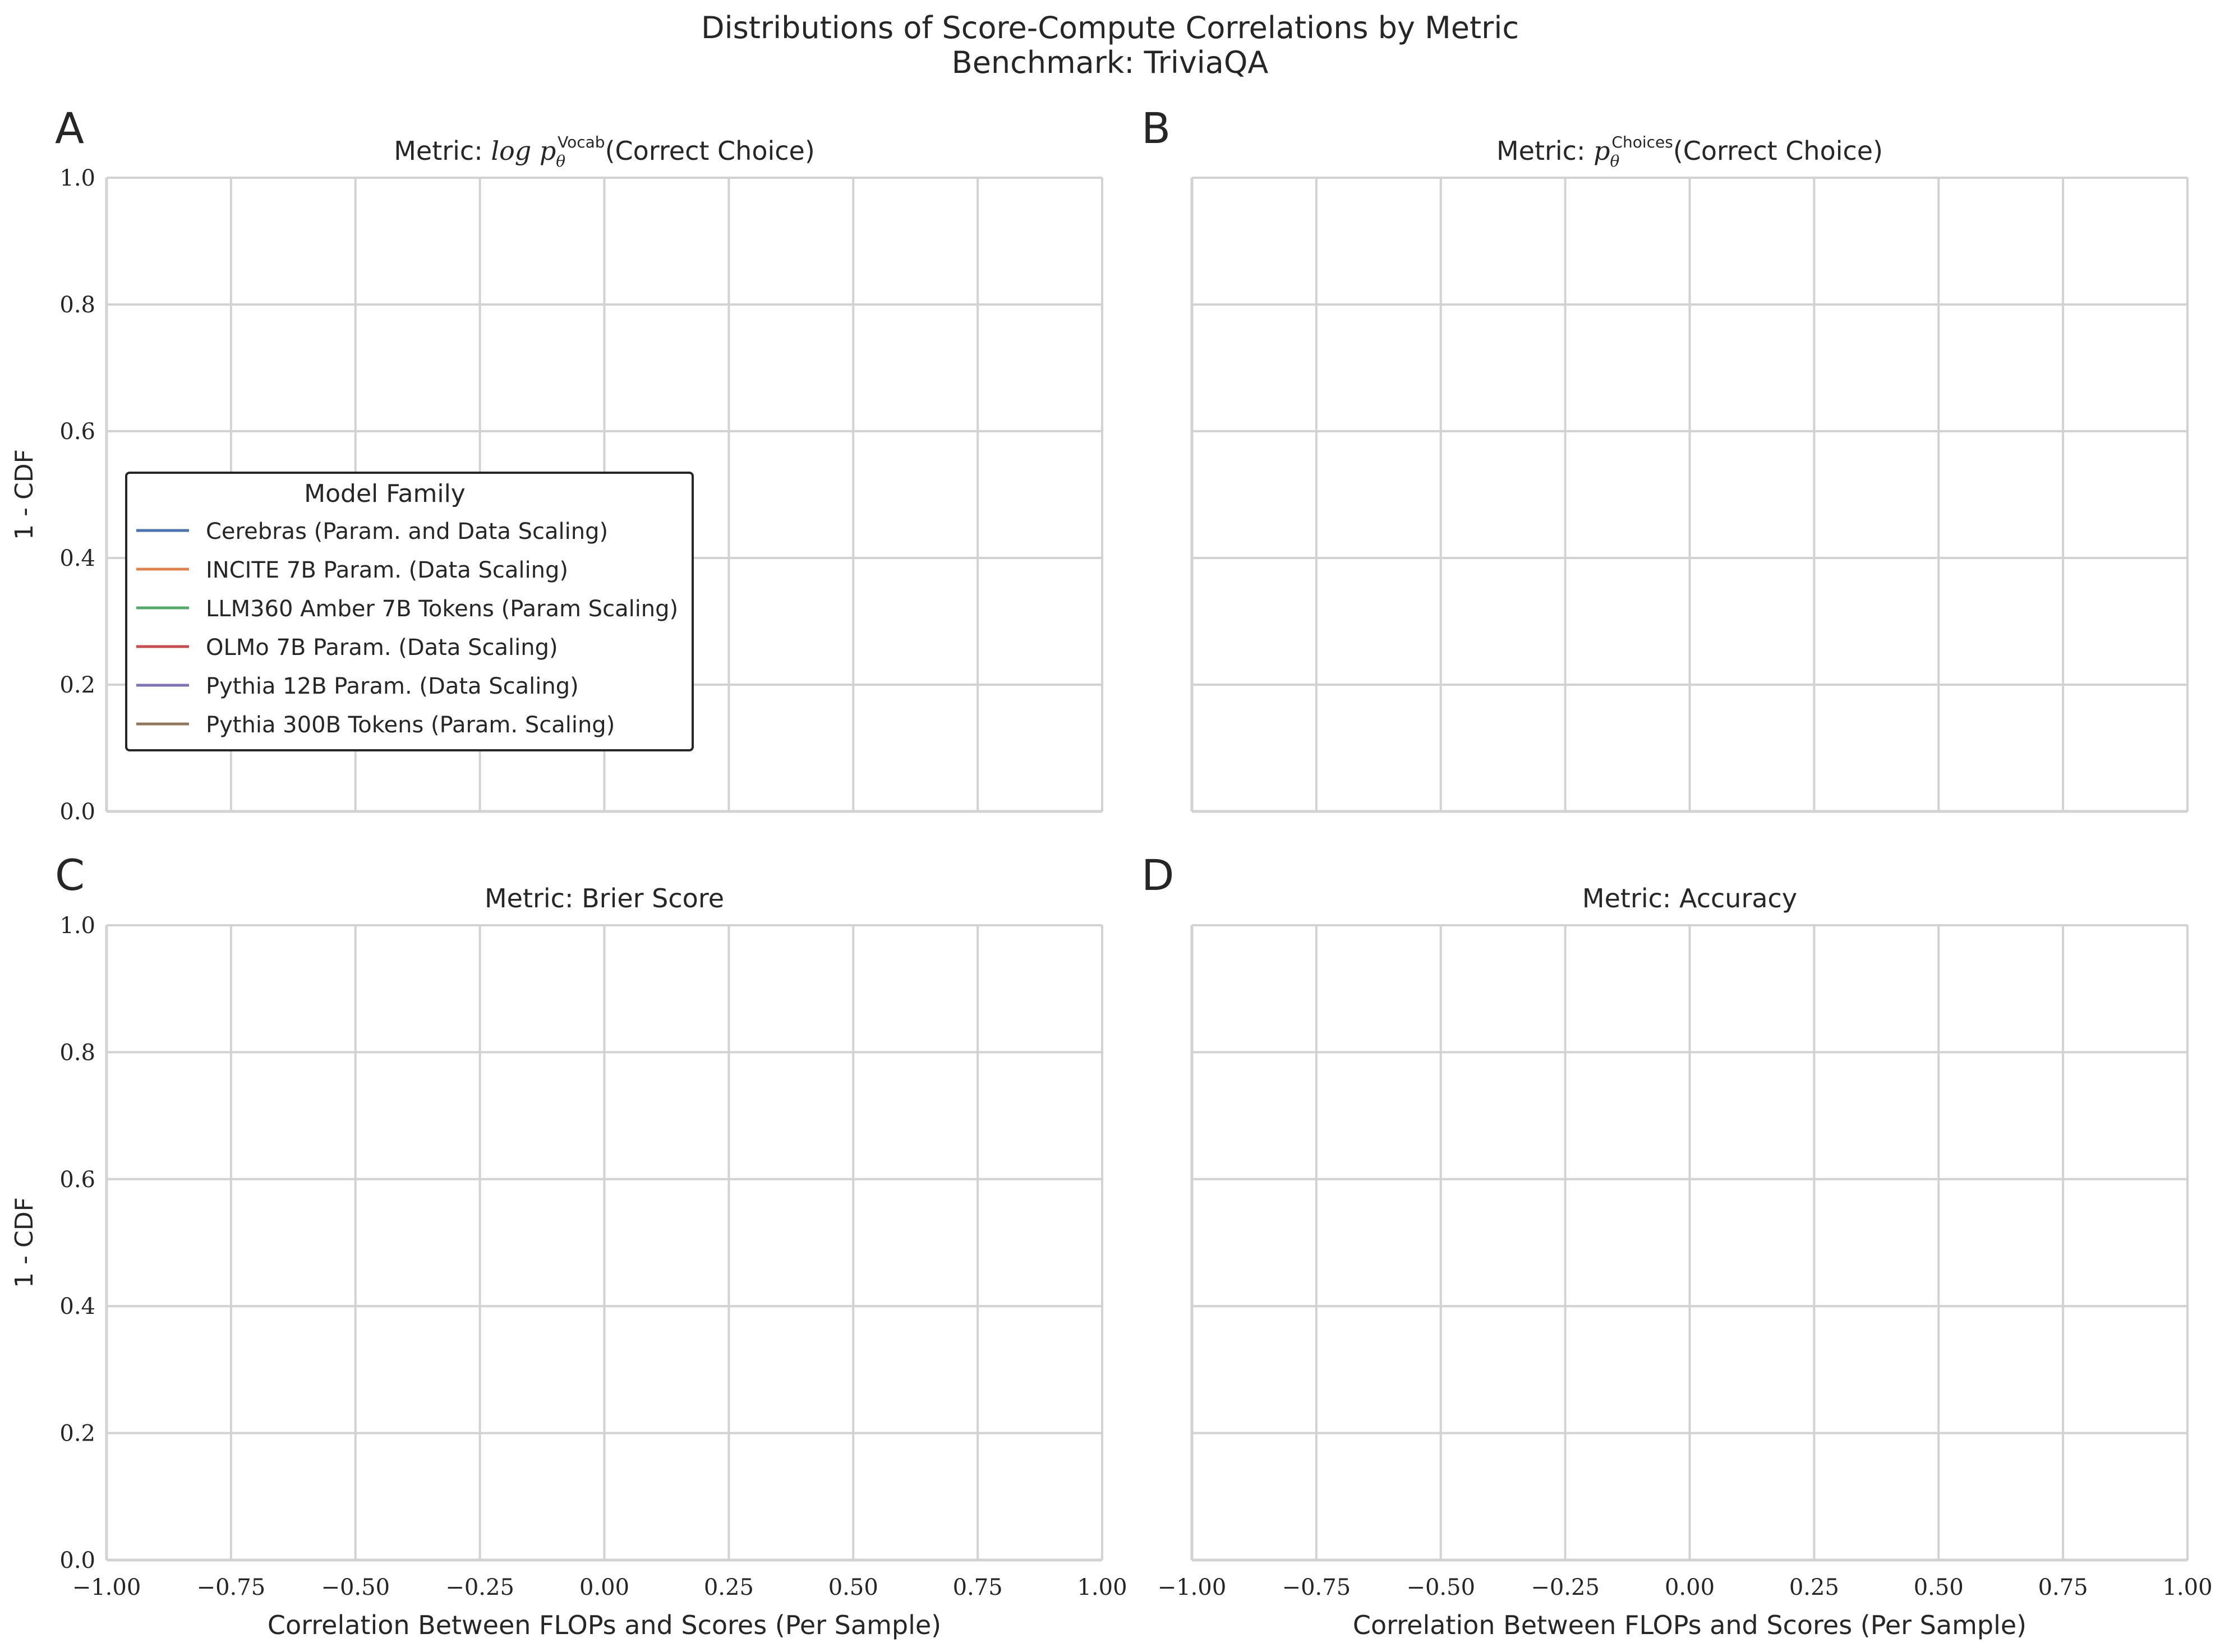 The width and height of the screenshot is (2220, 1652). Describe the element at coordinates (407, 531) in the screenshot. I see `legend-entry-label: Cerebras (Param. and Data Scaling)` at that location.